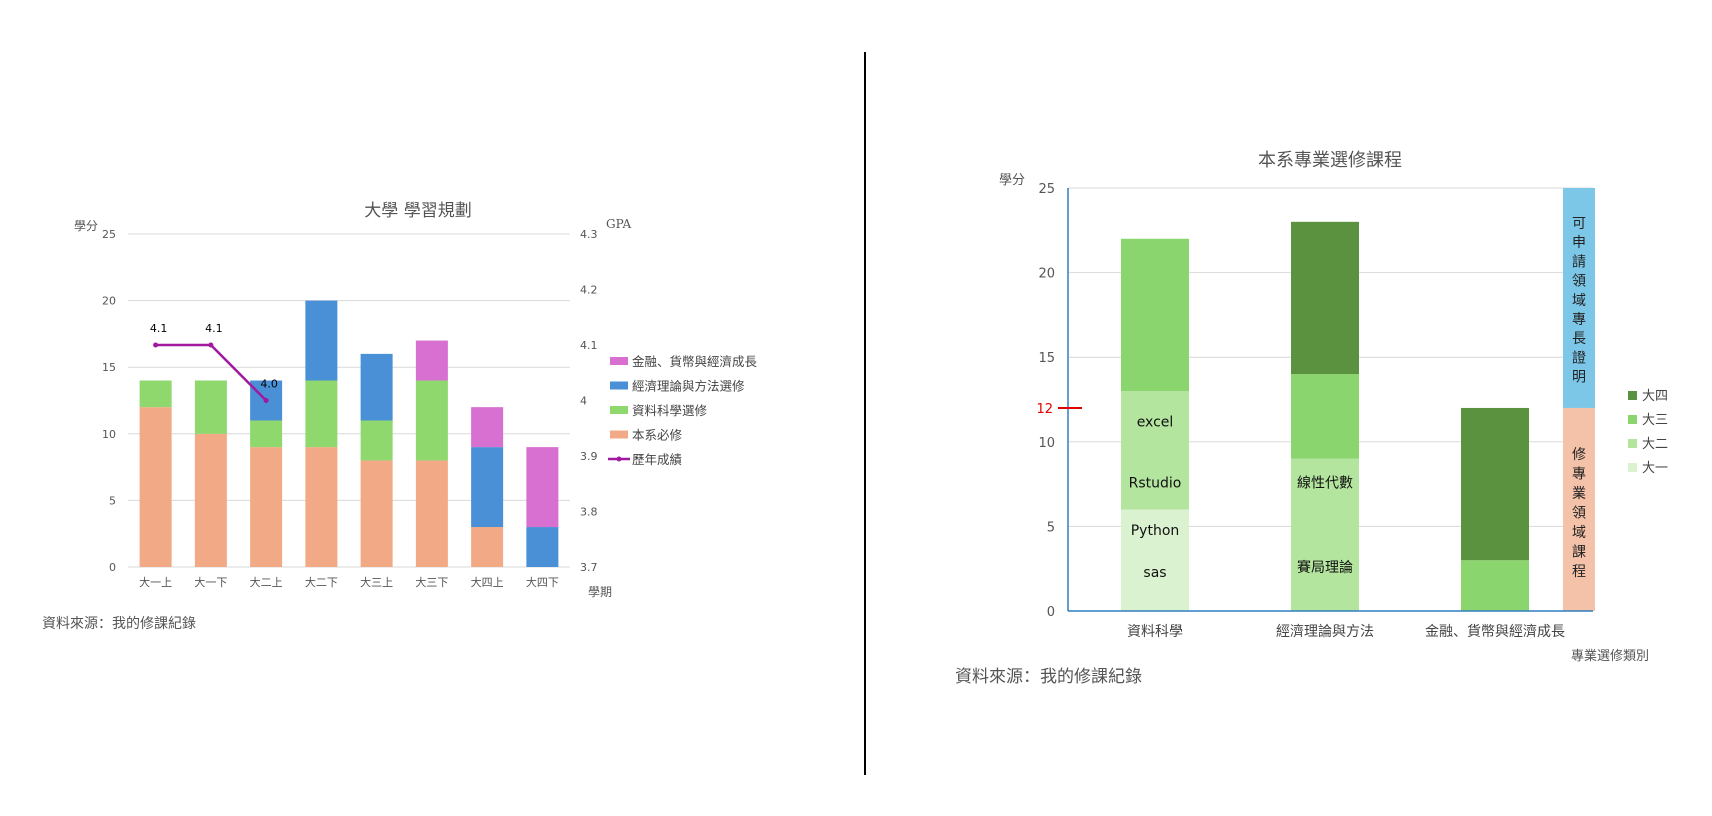 This screenshot has height=816, width=1712. I want to click on course-label: sas, so click(1154, 573).